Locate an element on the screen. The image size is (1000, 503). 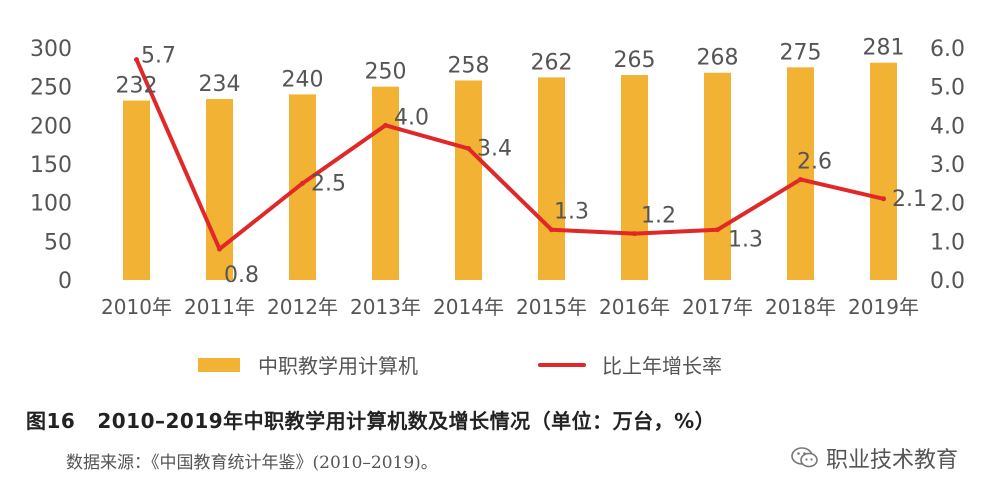
figure-title: 2010–2019年中职教学用计算机数及增长情况（单位：万台，%） is located at coordinates (406, 421).